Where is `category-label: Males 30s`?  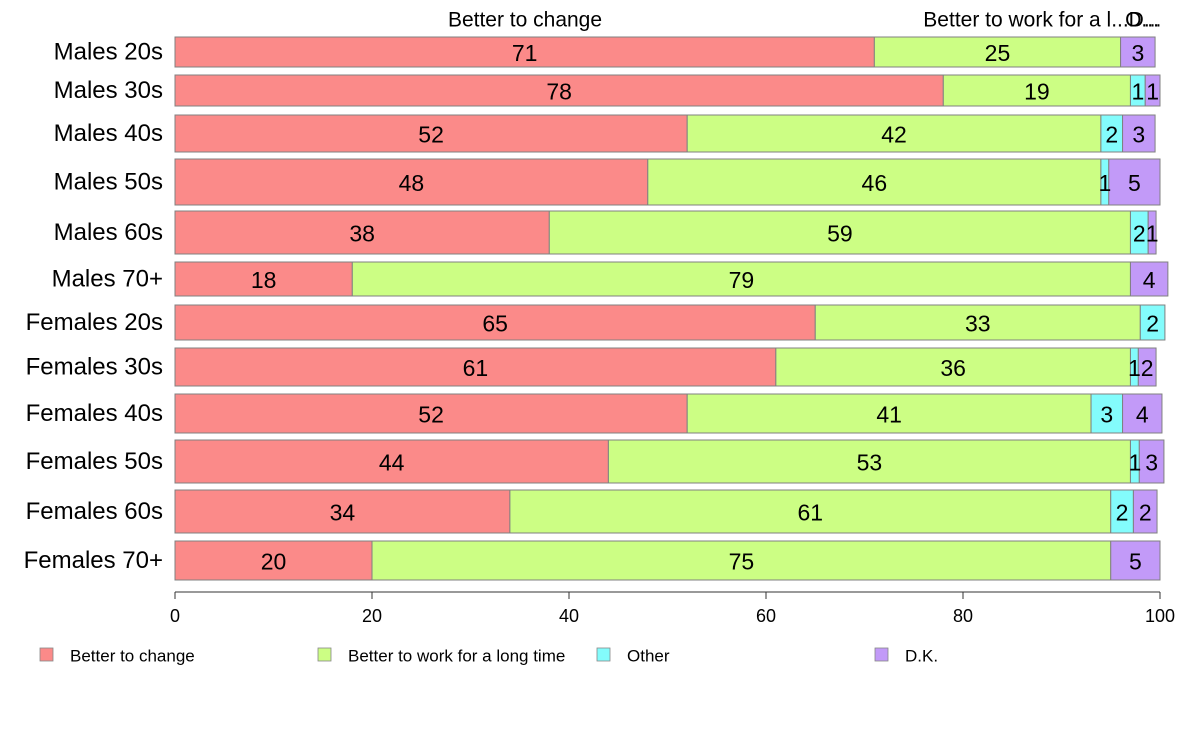
category-label: Males 30s is located at coordinates (108, 90).